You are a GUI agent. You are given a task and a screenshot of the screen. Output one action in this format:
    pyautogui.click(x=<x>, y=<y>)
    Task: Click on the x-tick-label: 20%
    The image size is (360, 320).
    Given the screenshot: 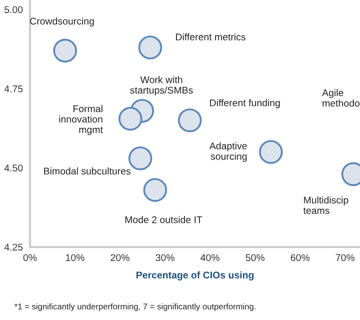 What is the action you would take?
    pyautogui.click(x=120, y=258)
    